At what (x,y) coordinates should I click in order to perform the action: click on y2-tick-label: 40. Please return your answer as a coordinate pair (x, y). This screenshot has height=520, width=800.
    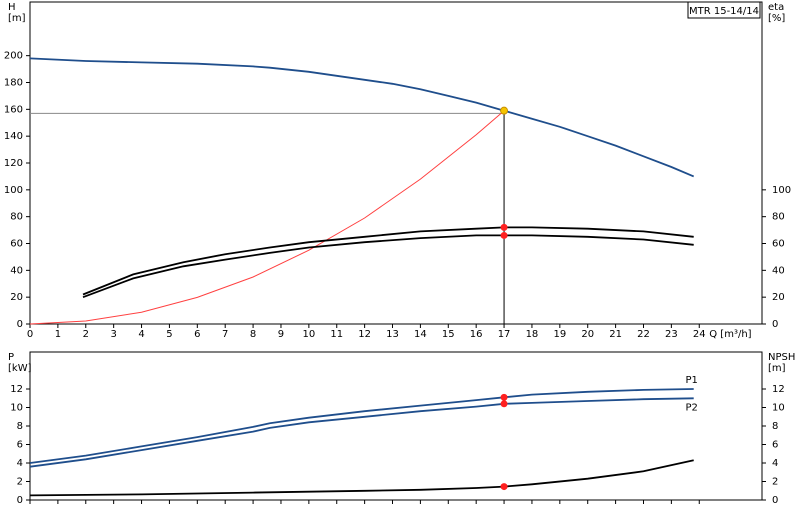
    Looking at the image, I should click on (778, 270).